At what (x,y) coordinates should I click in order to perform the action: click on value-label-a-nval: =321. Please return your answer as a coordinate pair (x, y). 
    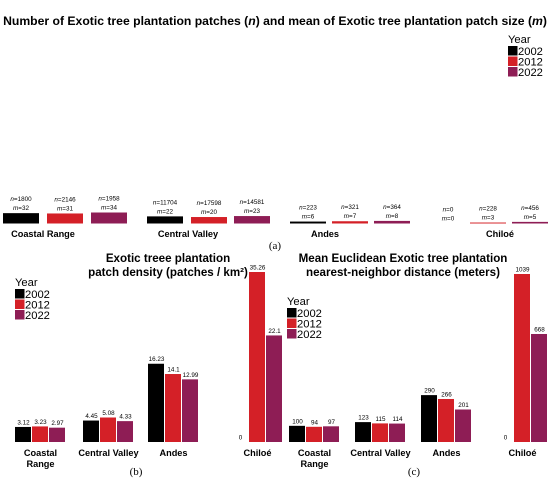
    Looking at the image, I should click on (352, 207).